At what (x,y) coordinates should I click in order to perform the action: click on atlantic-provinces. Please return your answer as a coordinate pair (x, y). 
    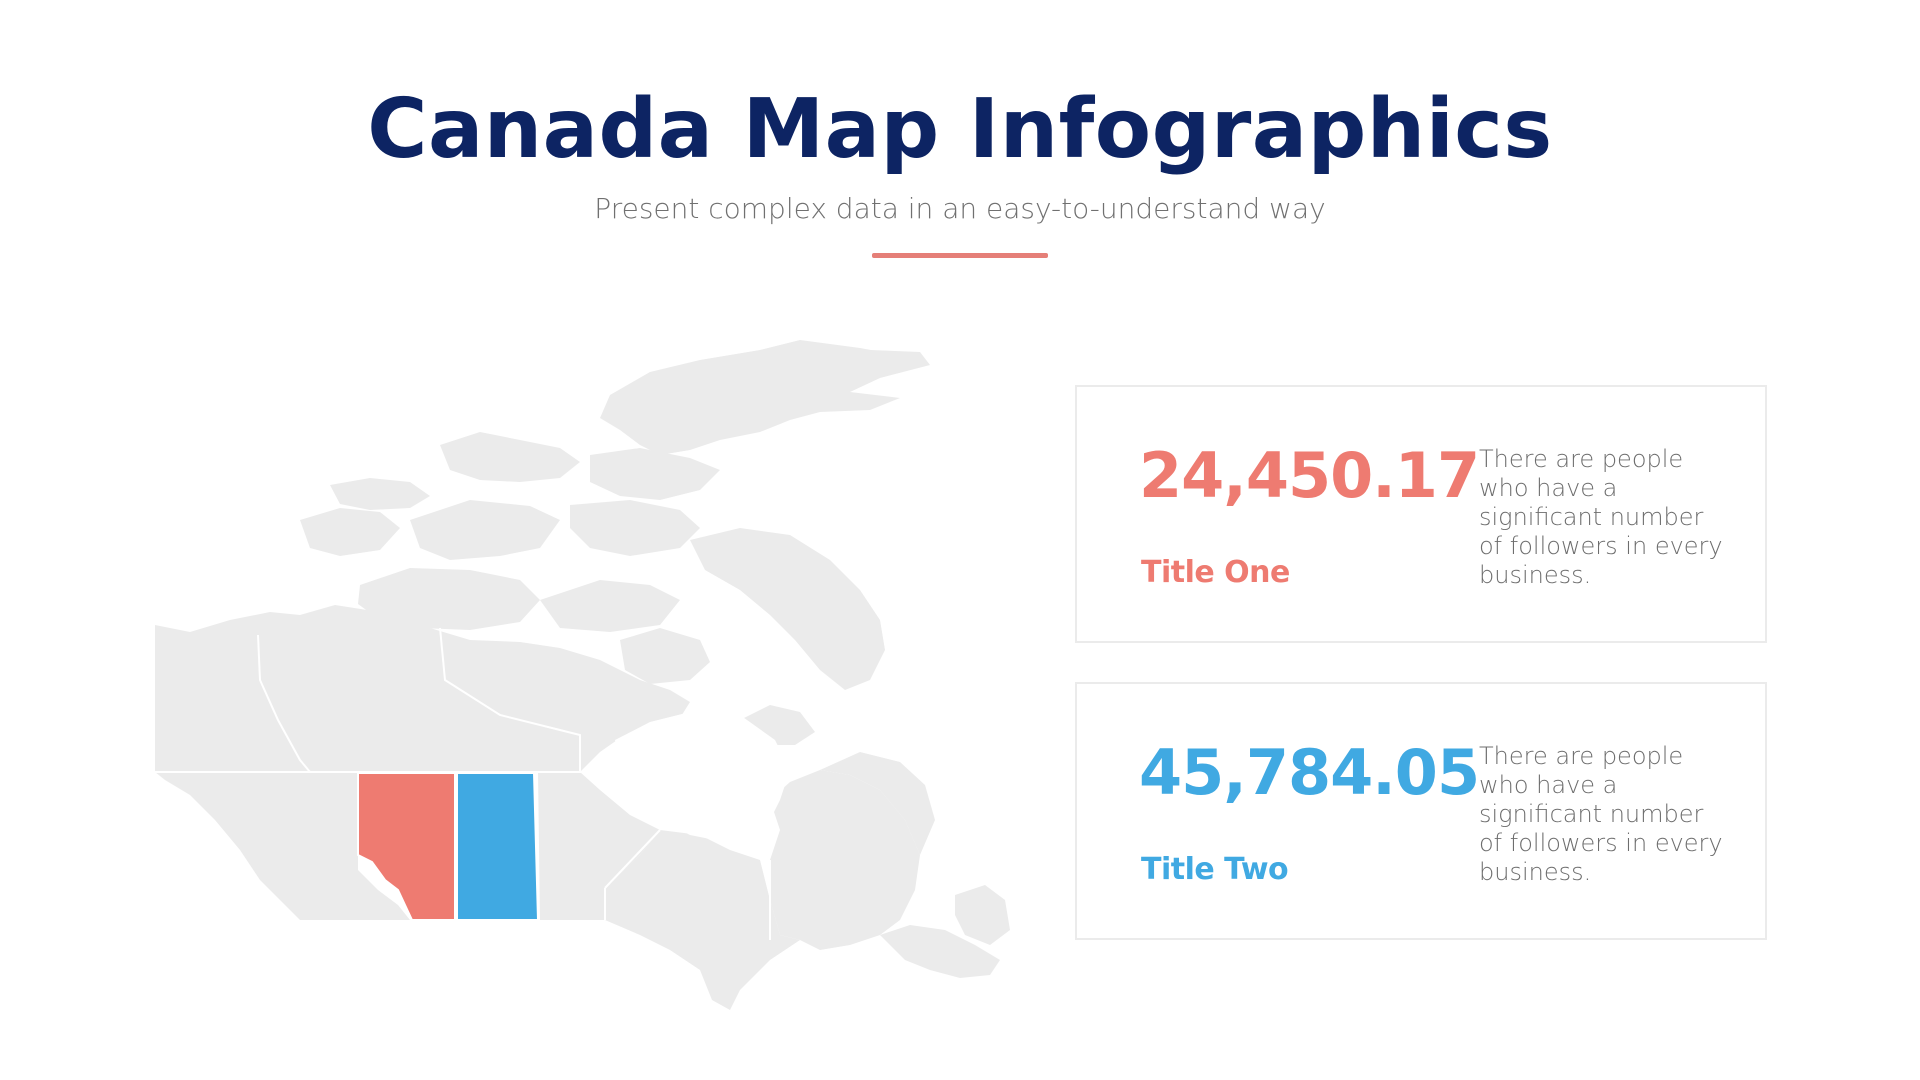
    Looking at the image, I should click on (940, 951).